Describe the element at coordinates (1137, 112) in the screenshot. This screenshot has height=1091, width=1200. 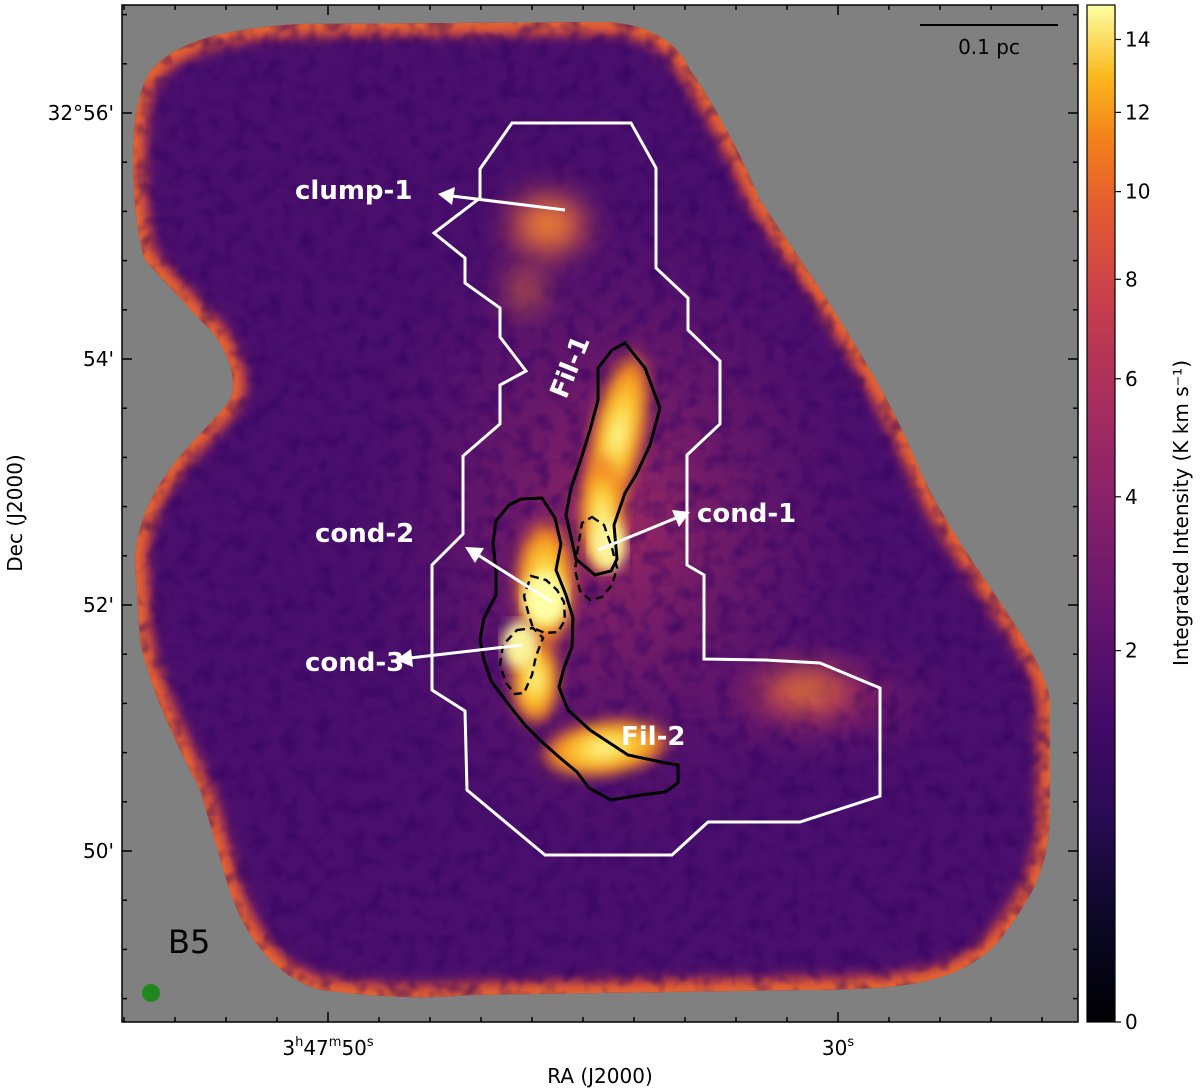
I see `colorbar-tick-label: 12` at that location.